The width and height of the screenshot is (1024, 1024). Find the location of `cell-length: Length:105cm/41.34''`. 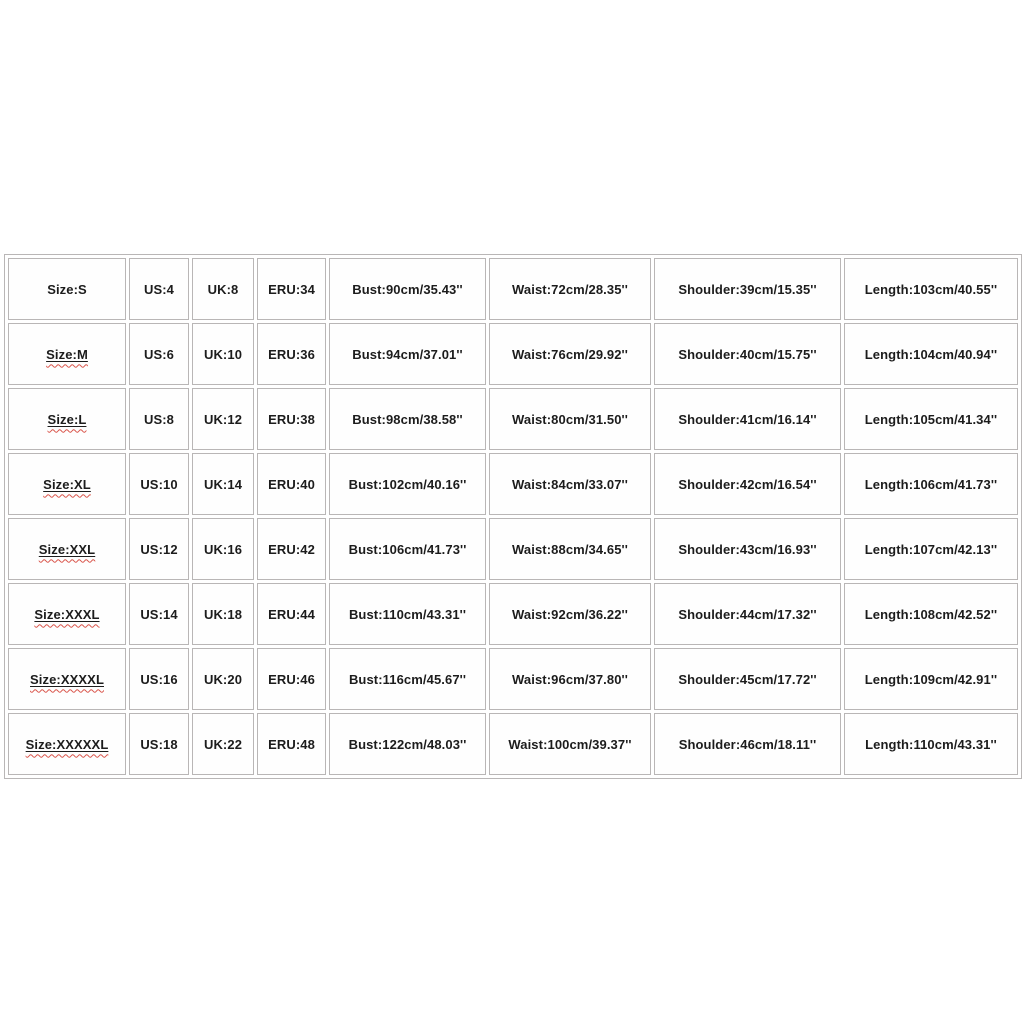

cell-length: Length:105cm/41.34'' is located at coordinates (931, 419).